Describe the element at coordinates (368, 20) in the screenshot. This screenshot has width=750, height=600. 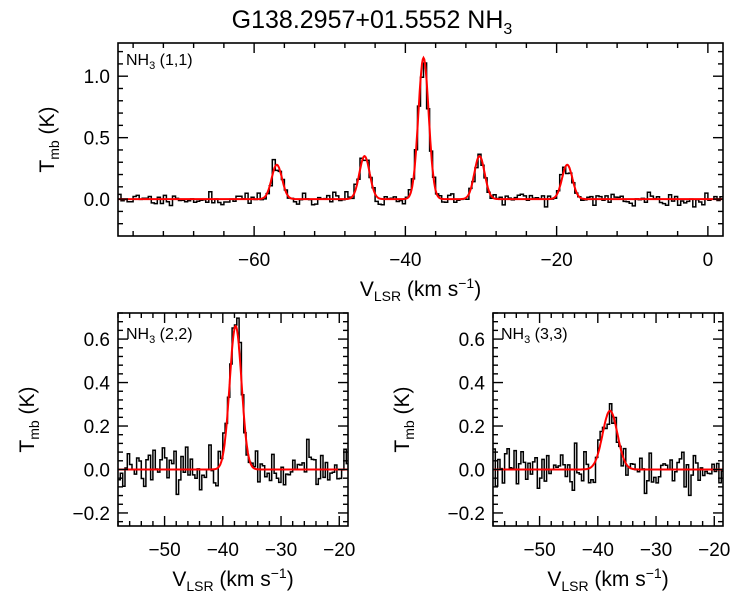
I see `figure-title-main: G138.2957+01.5552 NH` at that location.